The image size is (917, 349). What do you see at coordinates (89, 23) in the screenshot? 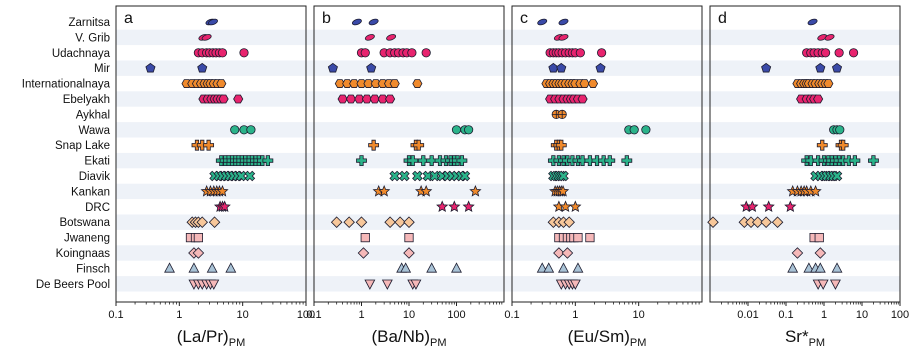
I see `locality-label: Zarnitsa` at bounding box center [89, 23].